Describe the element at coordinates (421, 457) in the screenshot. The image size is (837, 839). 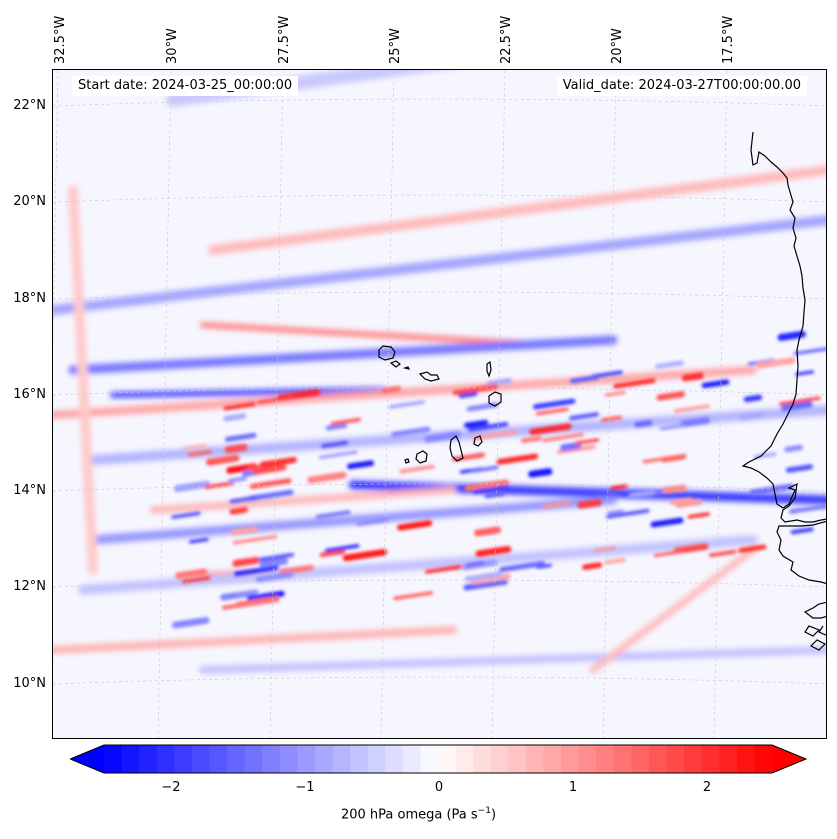
I see `fogo-island` at that location.